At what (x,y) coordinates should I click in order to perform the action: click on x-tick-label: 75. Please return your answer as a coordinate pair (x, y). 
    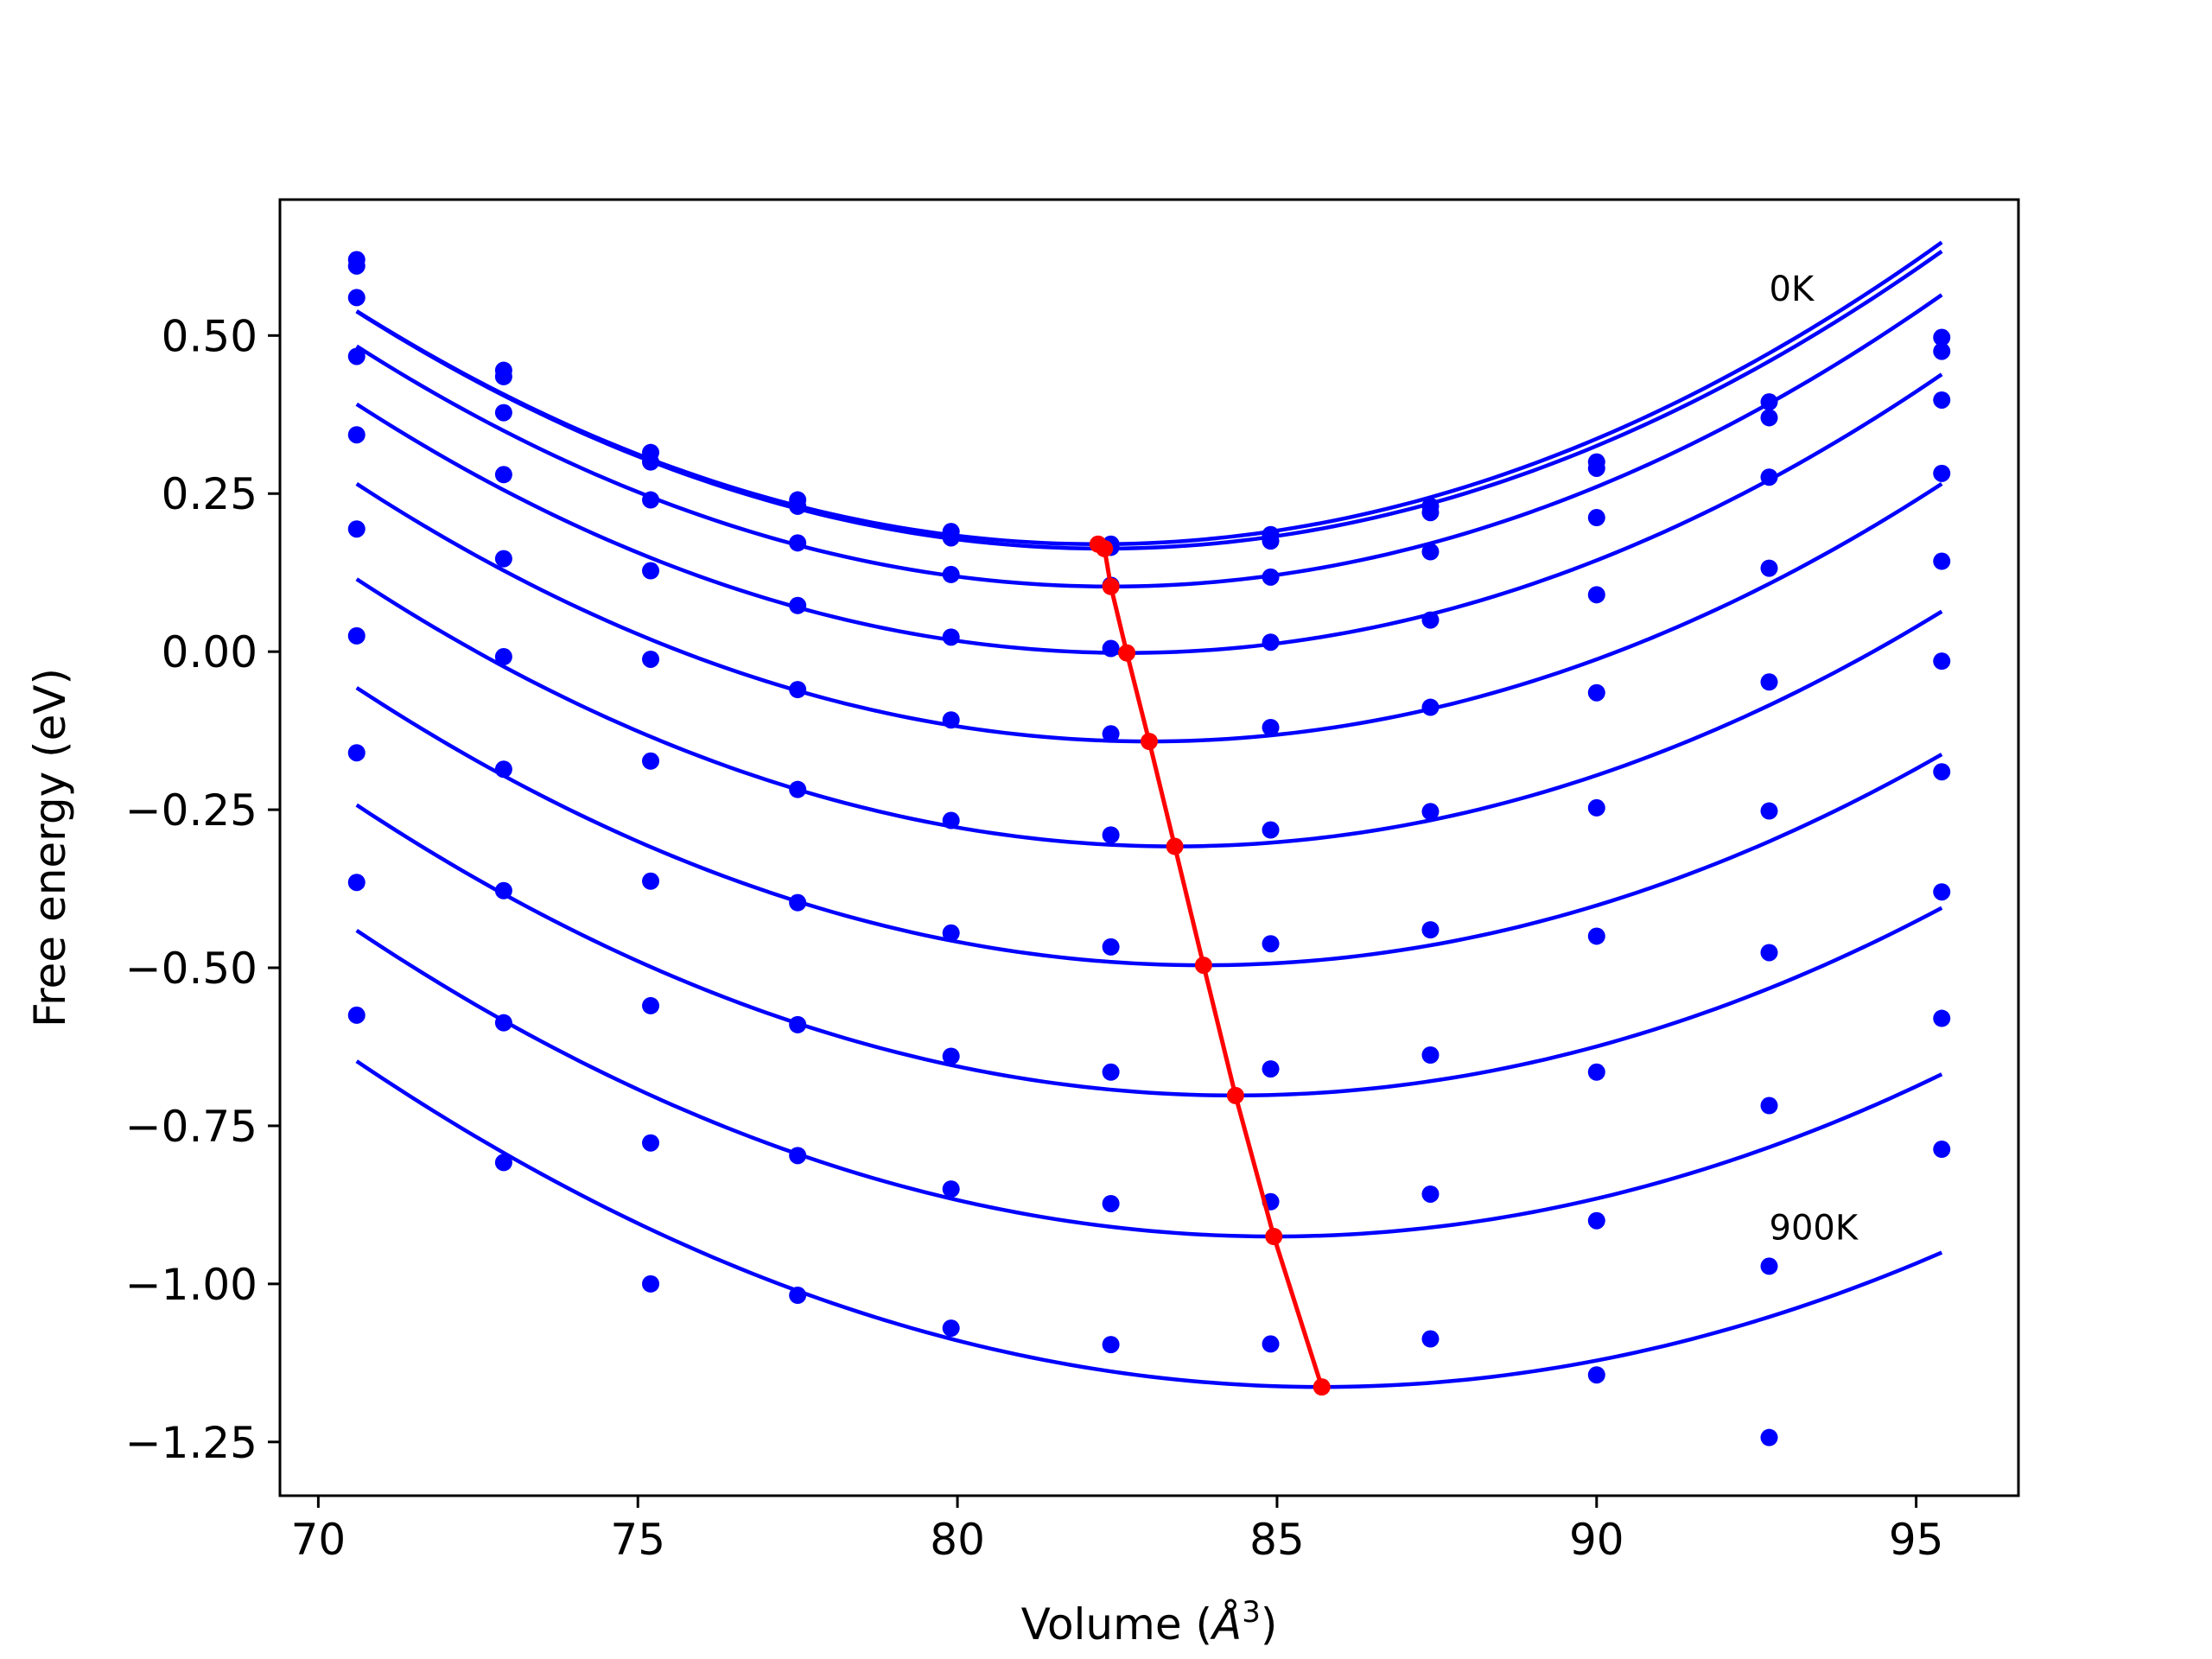
    Looking at the image, I should click on (637, 1540).